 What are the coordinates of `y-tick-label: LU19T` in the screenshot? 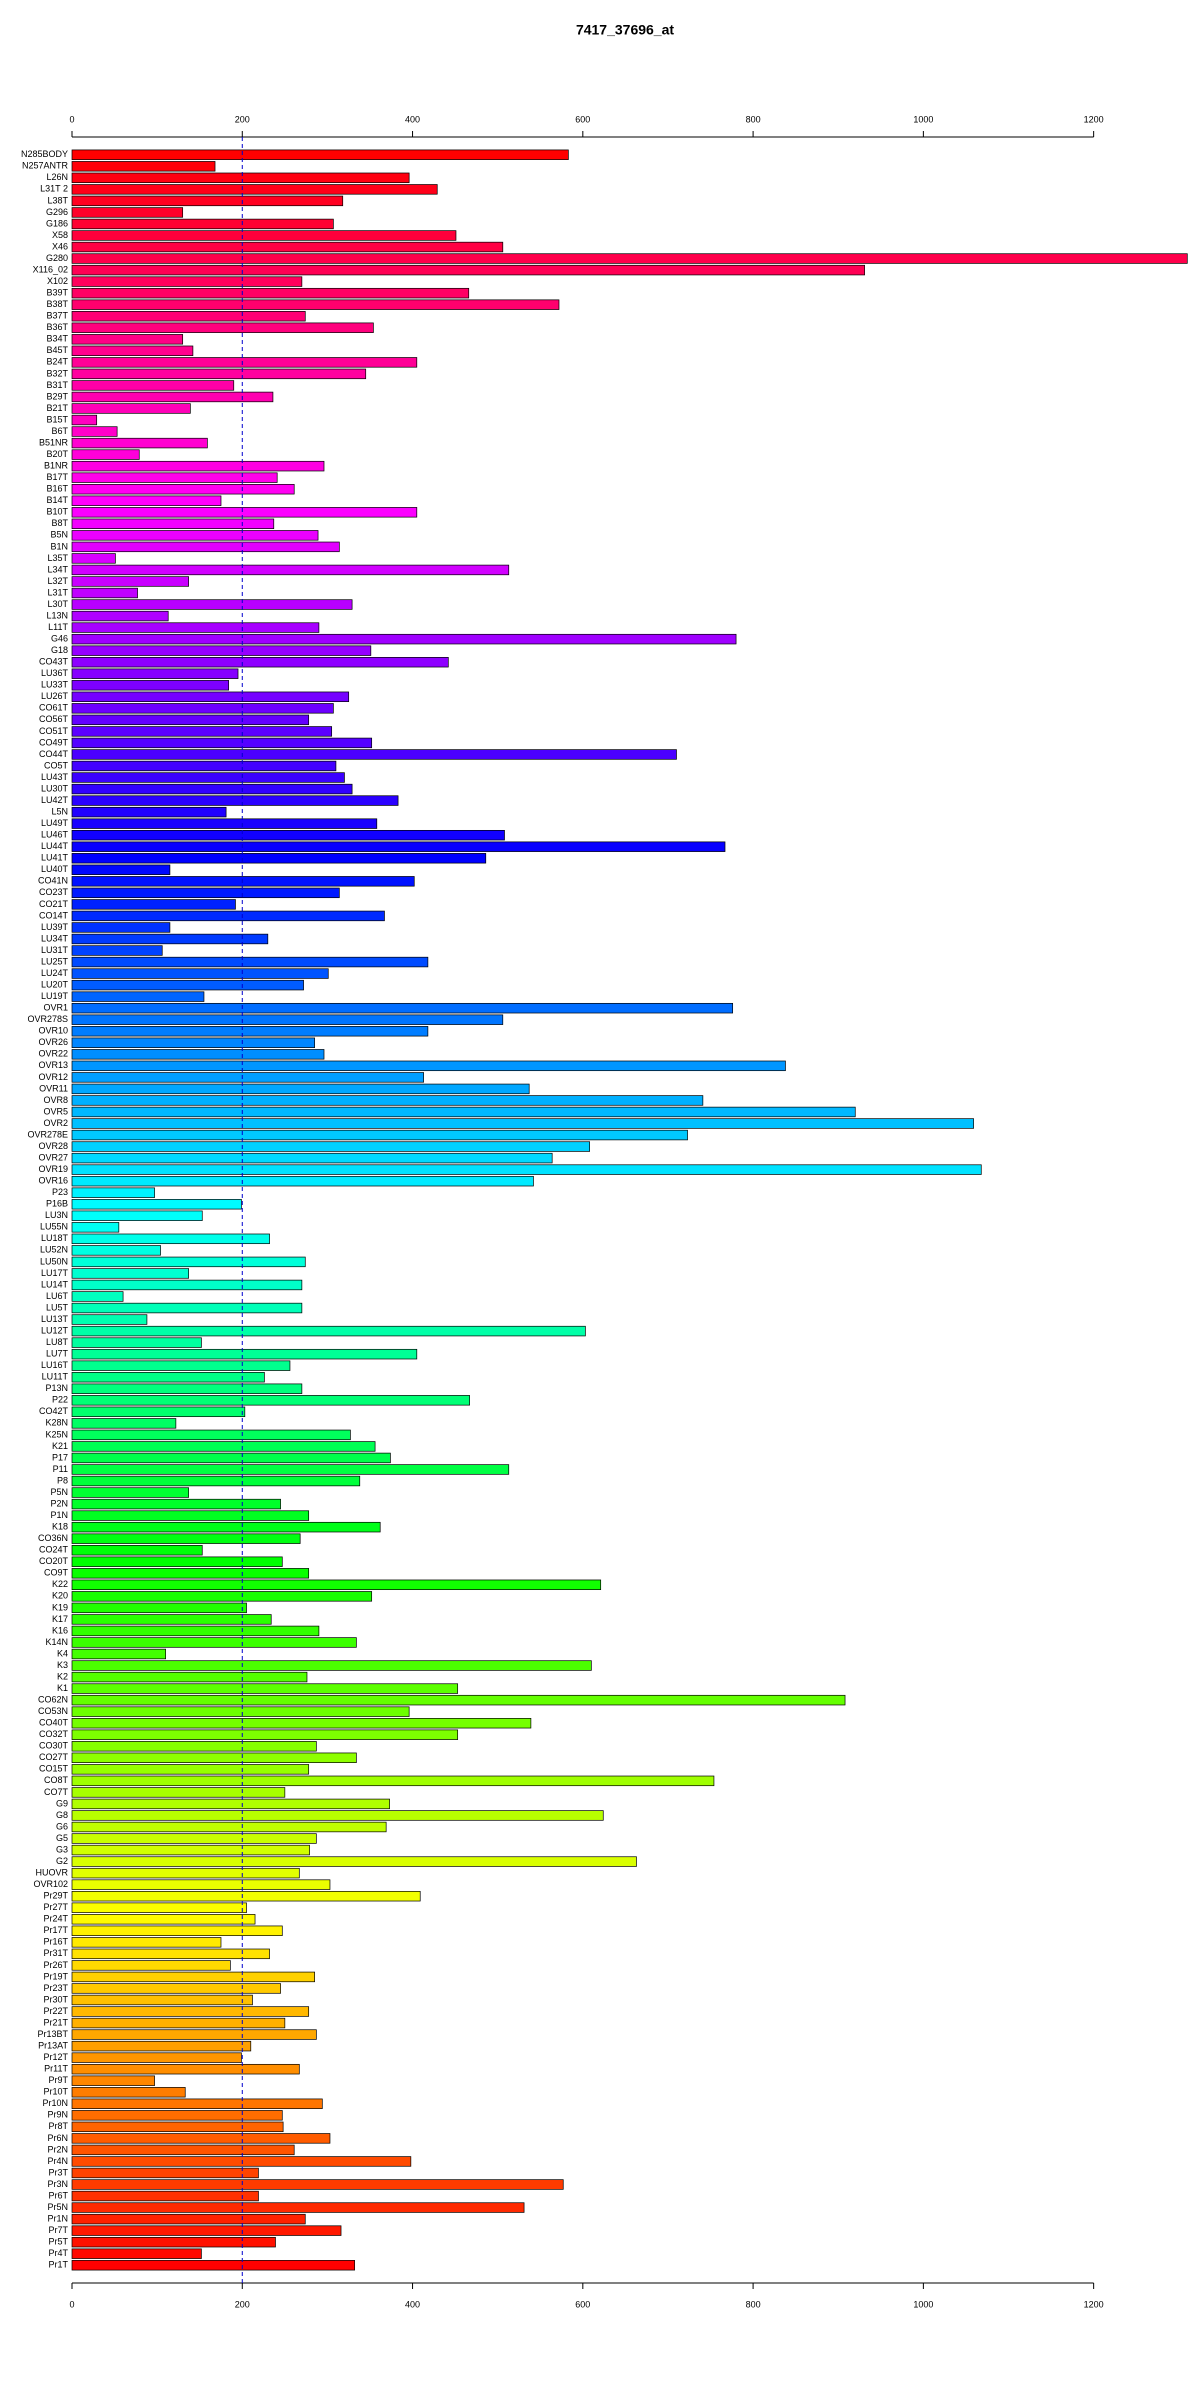 It's located at (55, 996).